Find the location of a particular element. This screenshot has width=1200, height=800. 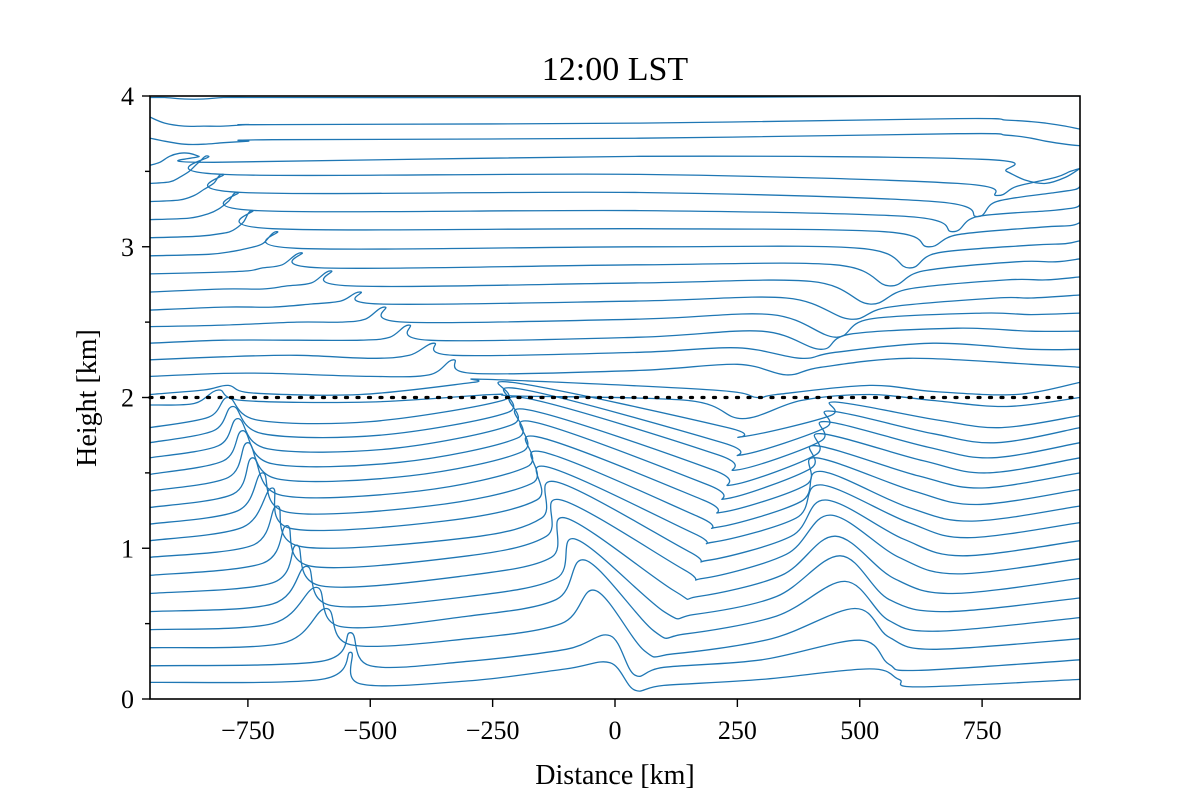

chart-title: 12:00 LST is located at coordinates (615, 69).